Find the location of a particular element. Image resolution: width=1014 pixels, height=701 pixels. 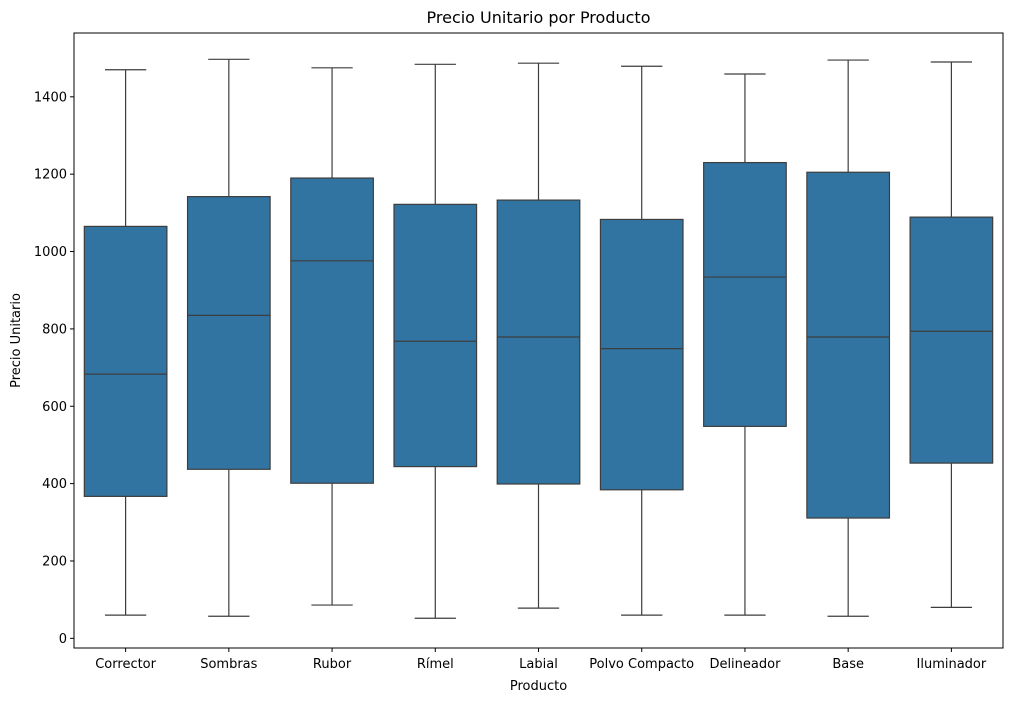

chart-title: Precio Unitario por Producto is located at coordinates (539, 17).